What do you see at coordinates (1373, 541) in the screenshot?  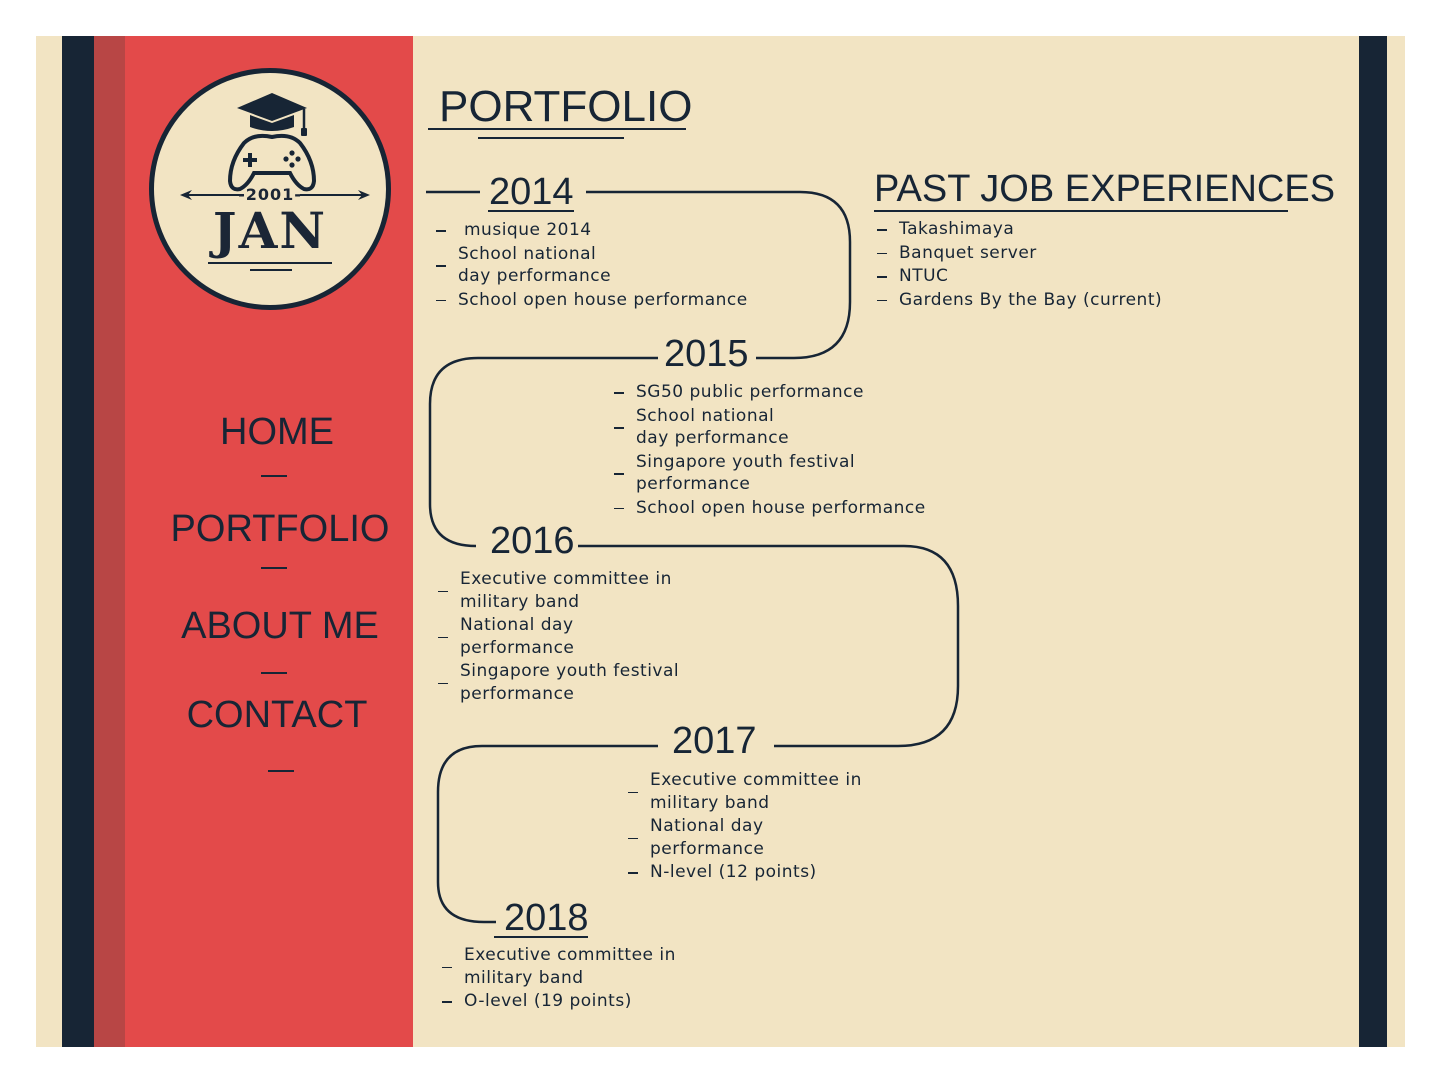 I see `right-navy-stripe` at bounding box center [1373, 541].